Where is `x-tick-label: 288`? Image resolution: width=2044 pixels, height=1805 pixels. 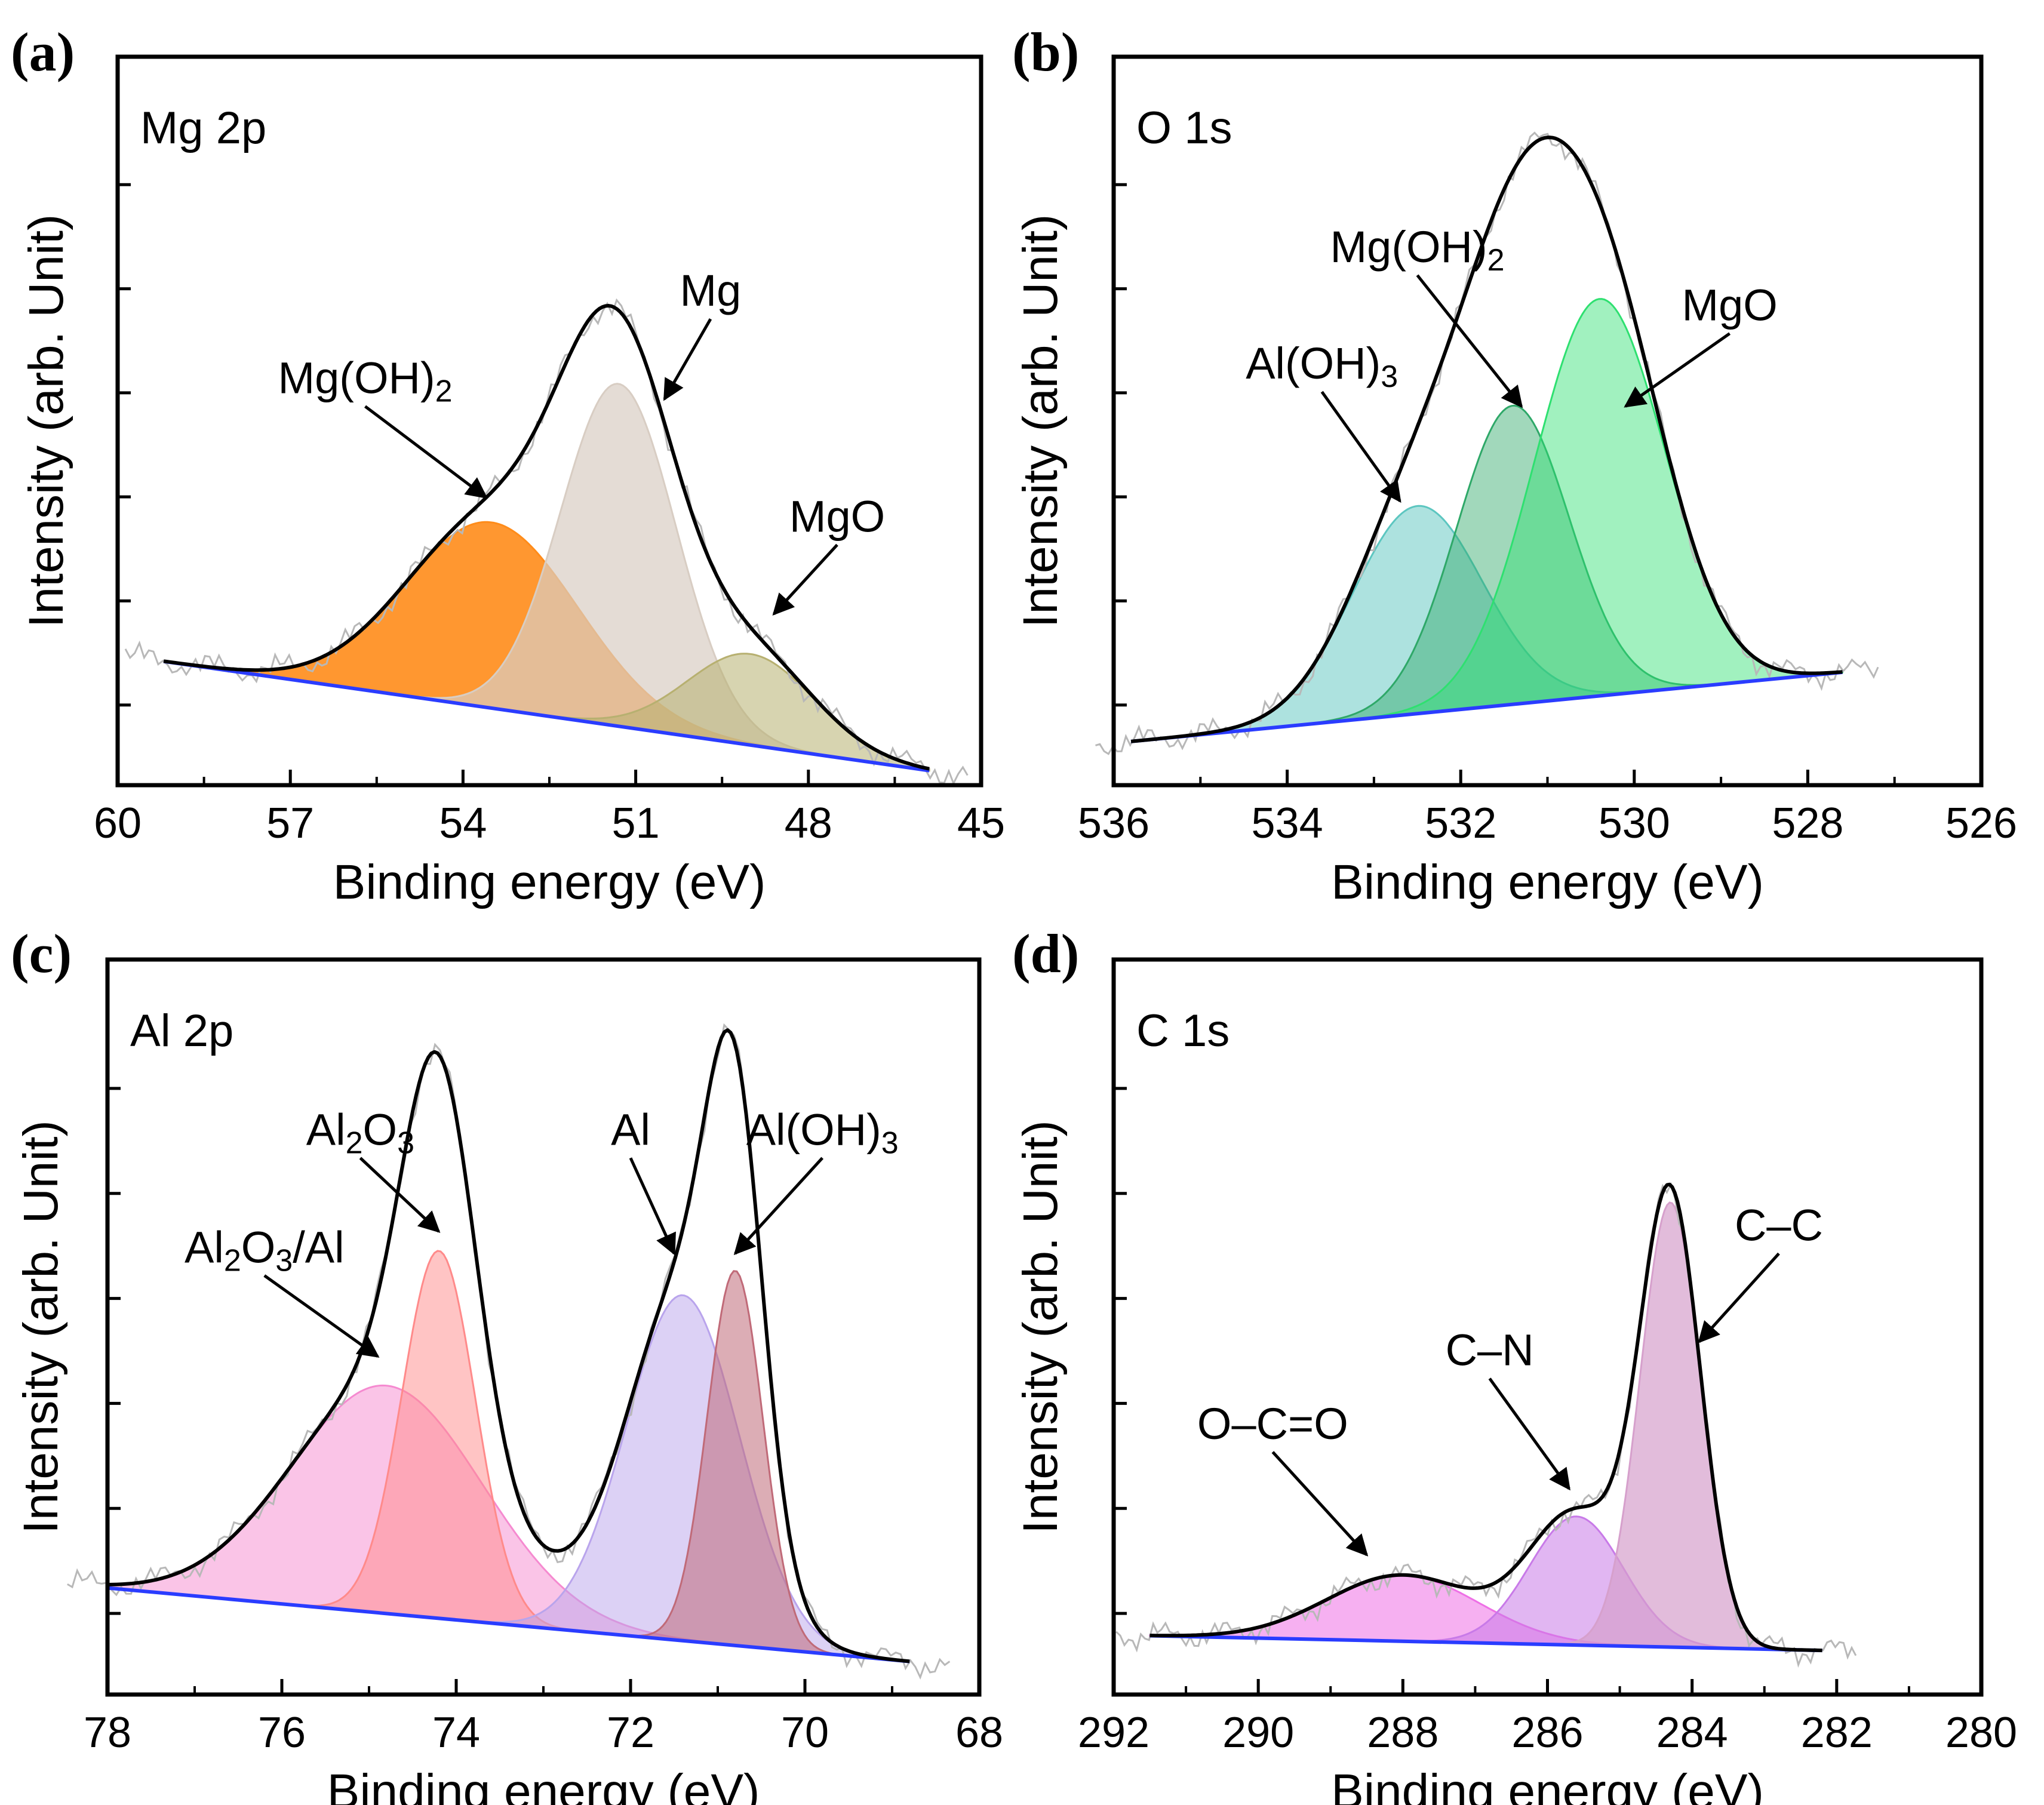
x-tick-label: 288 is located at coordinates (1403, 1733).